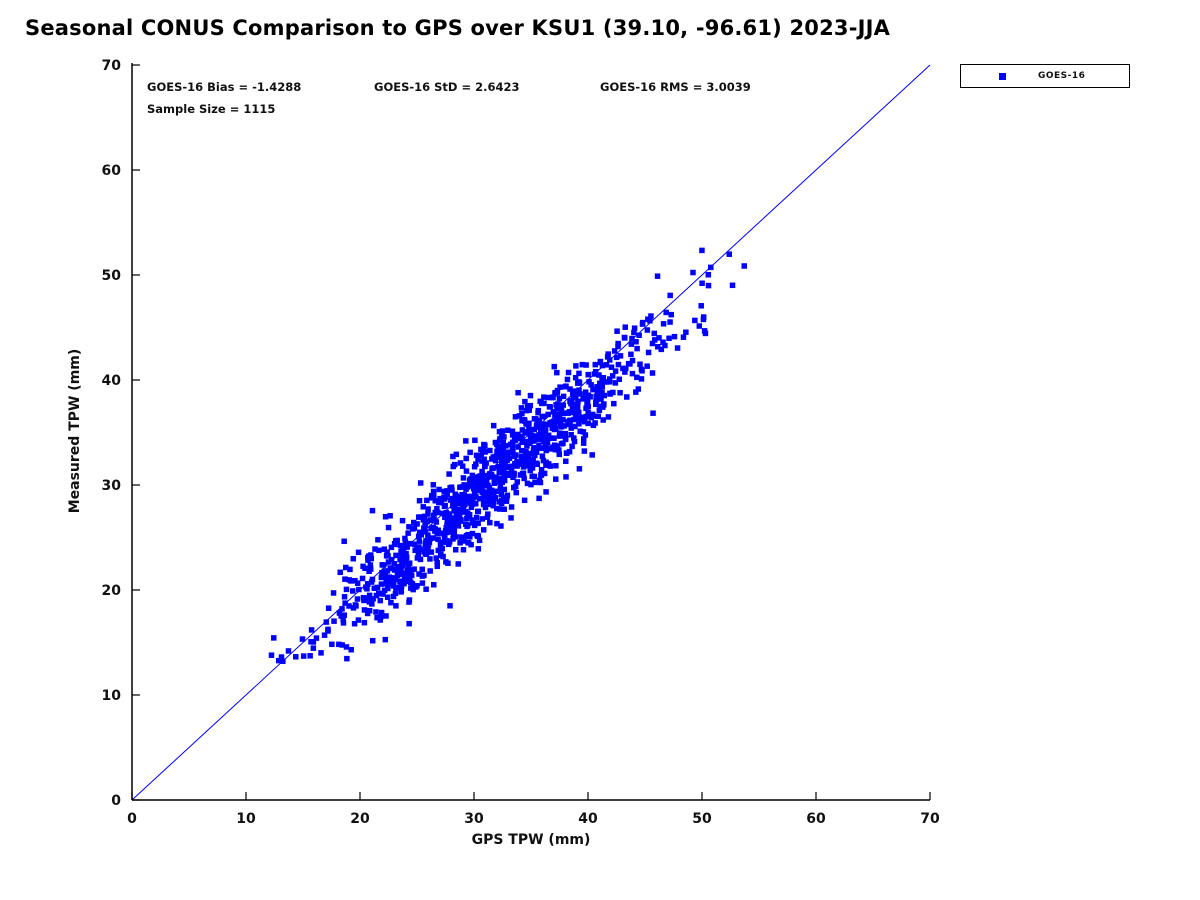 This screenshot has height=900, width=1200. What do you see at coordinates (112, 171) in the screenshot?
I see `y-tick-label: 60` at bounding box center [112, 171].